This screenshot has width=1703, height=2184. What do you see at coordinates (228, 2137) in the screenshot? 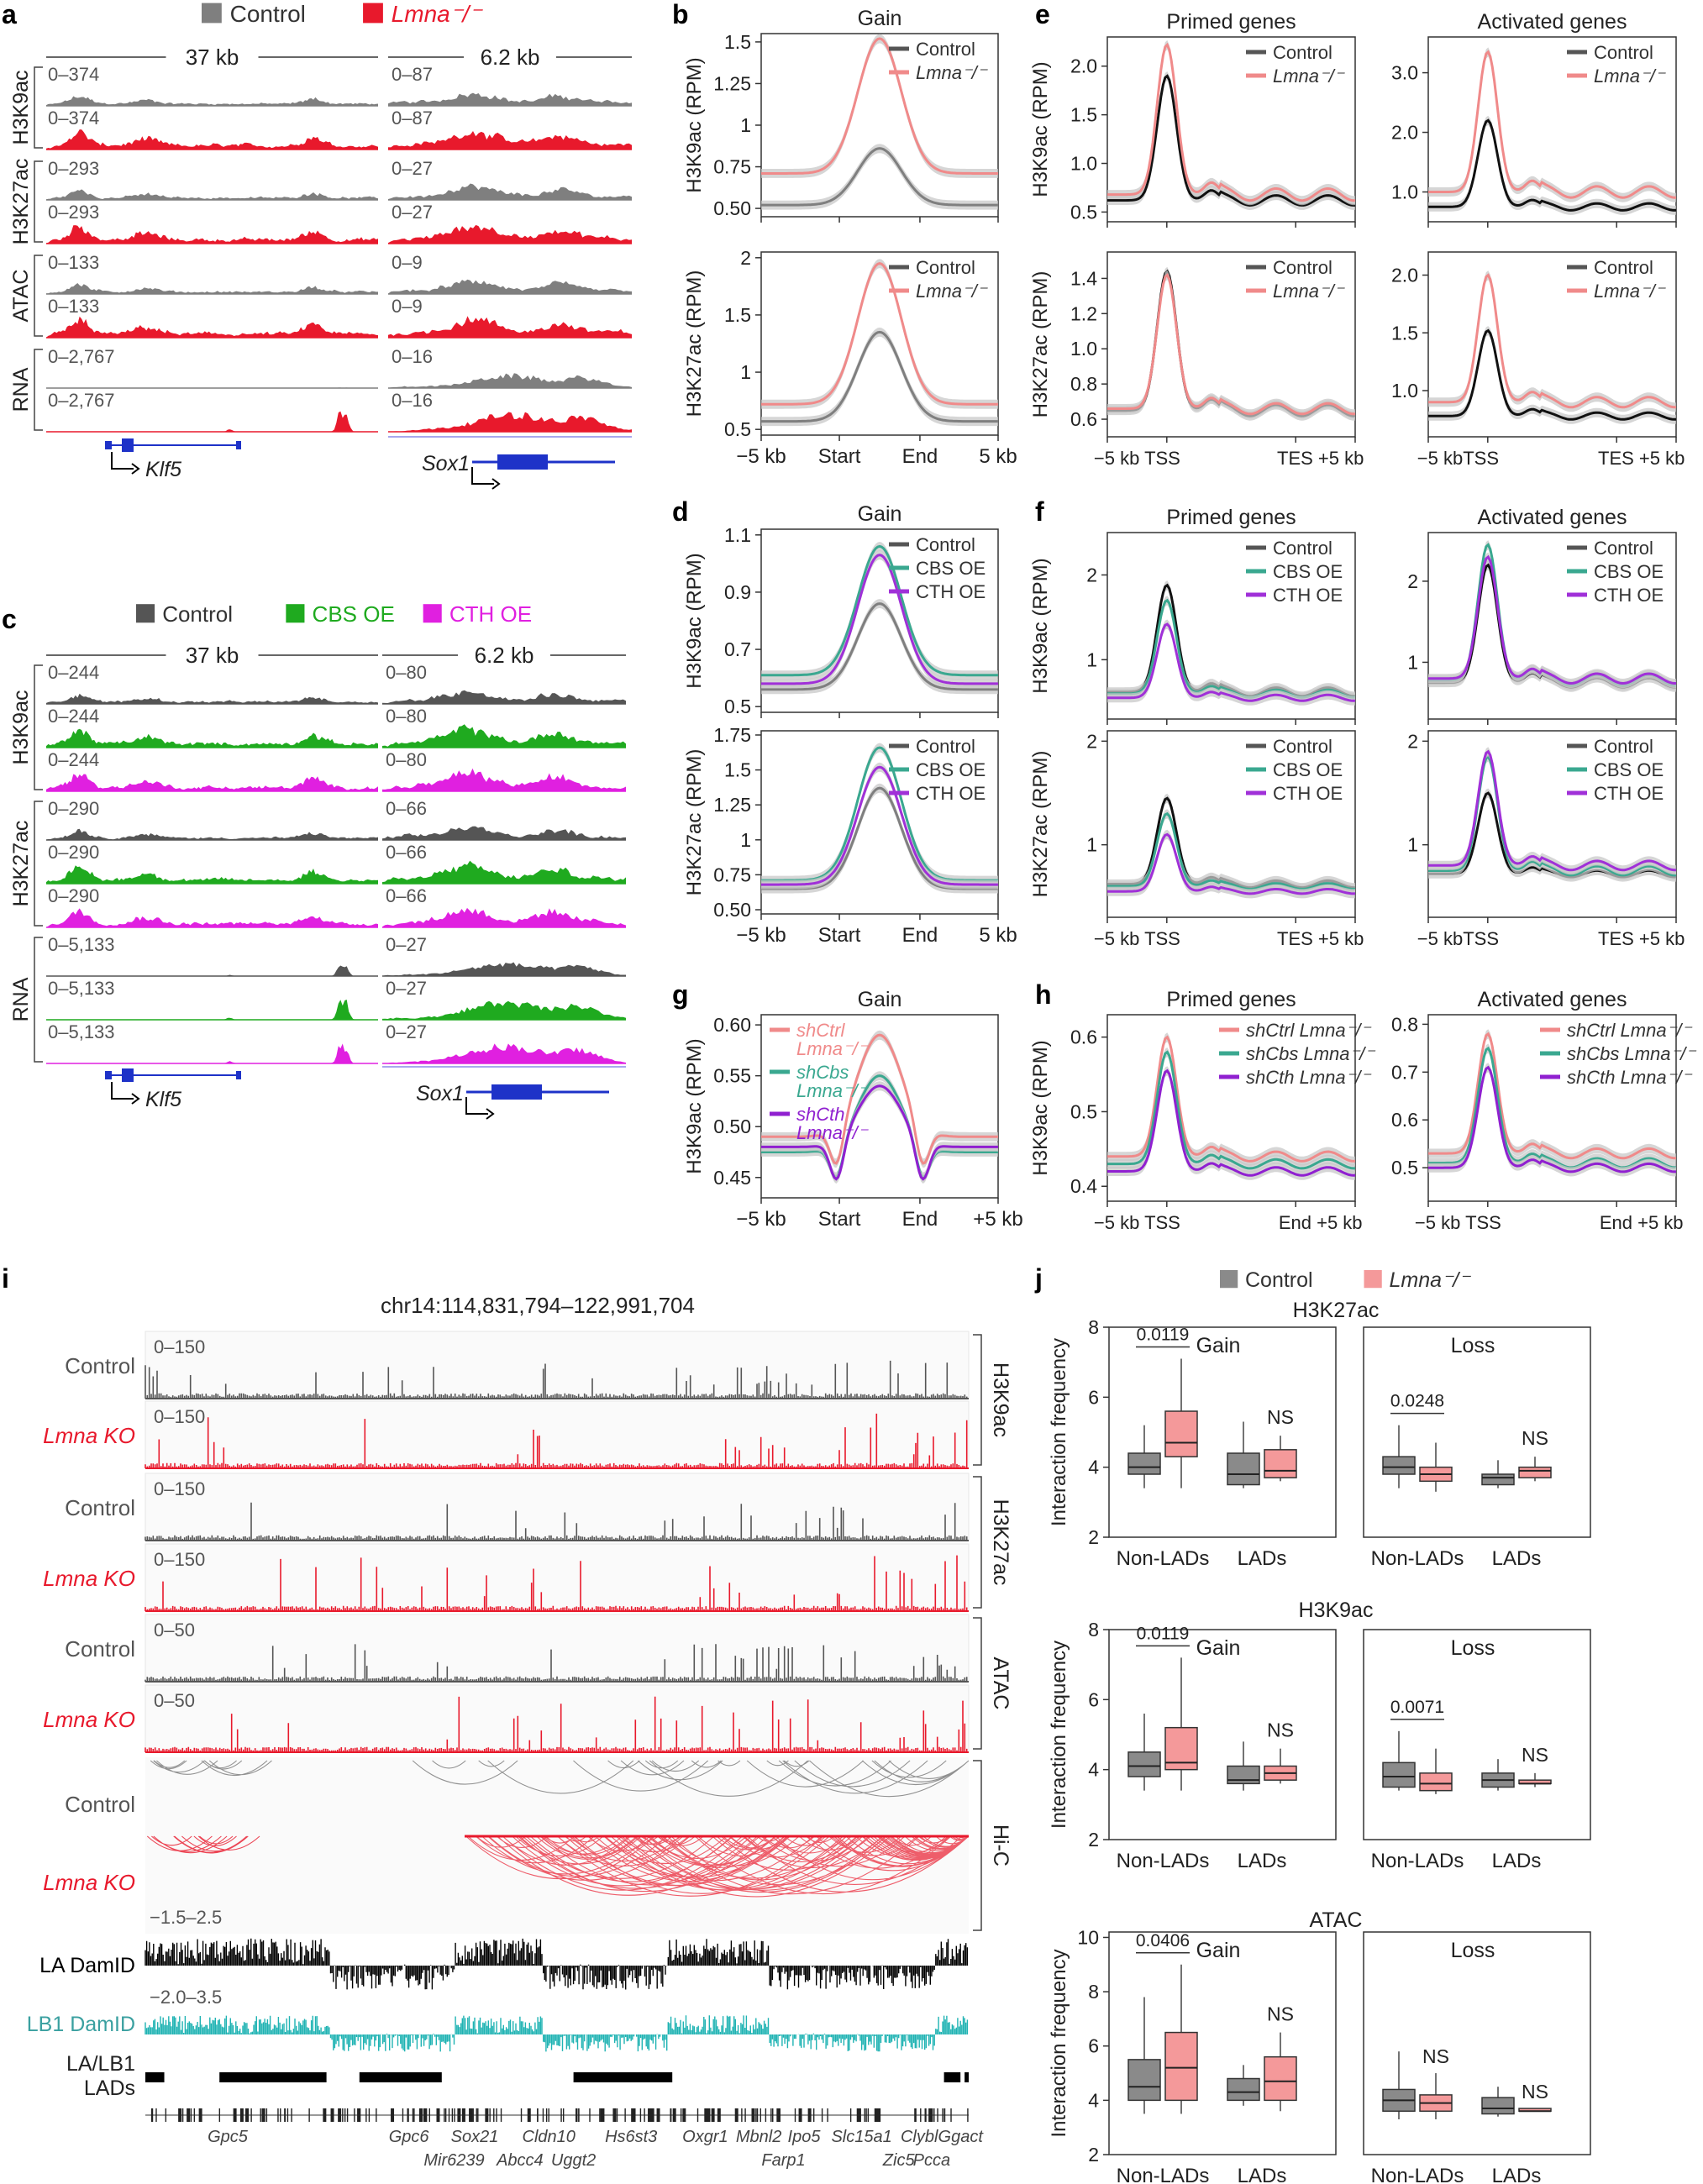
I see `gene-name: Gpc5` at bounding box center [228, 2137].